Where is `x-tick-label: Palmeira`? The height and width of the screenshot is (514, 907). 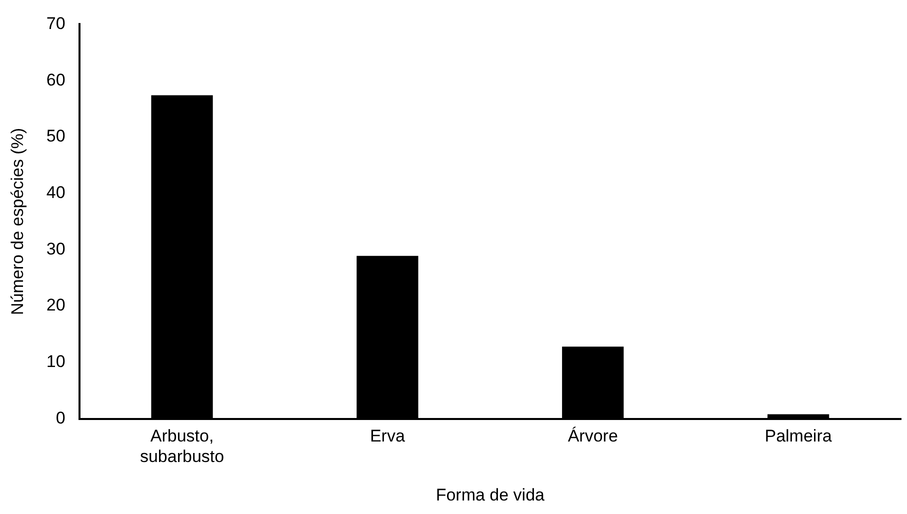
x-tick-label: Palmeira is located at coordinates (798, 436).